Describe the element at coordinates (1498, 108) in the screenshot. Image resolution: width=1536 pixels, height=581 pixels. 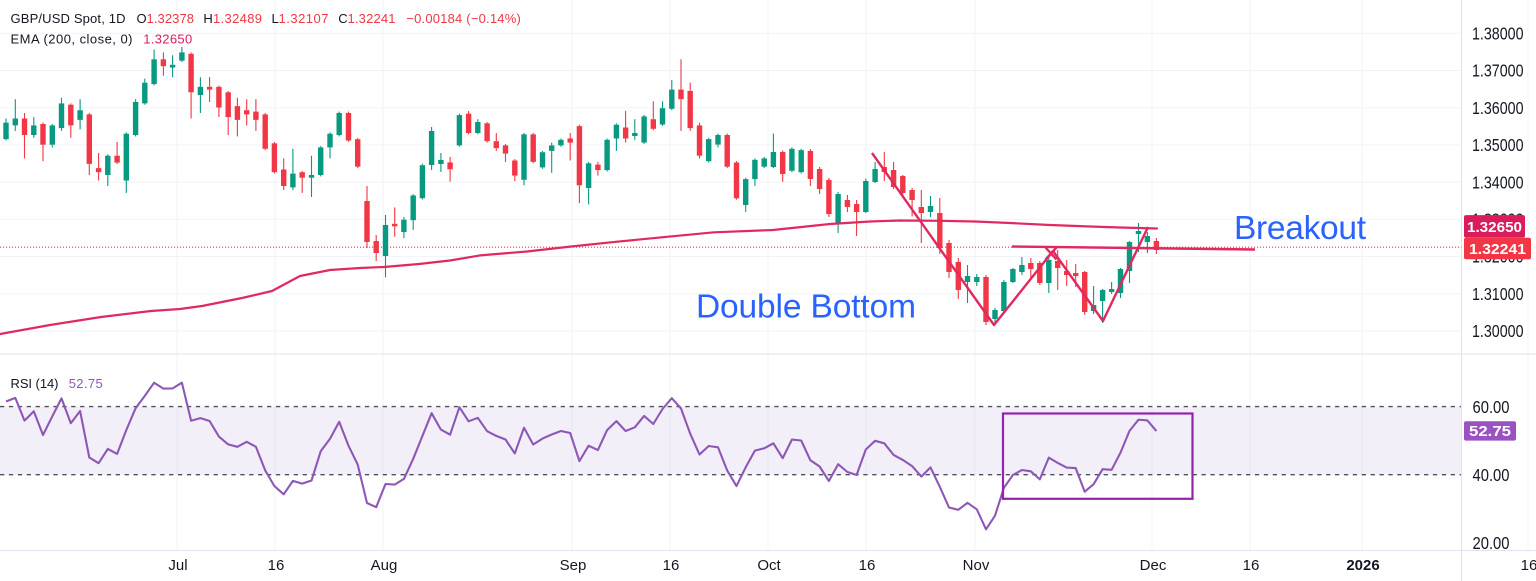
I see `svg-text: 1.36000` at that location.